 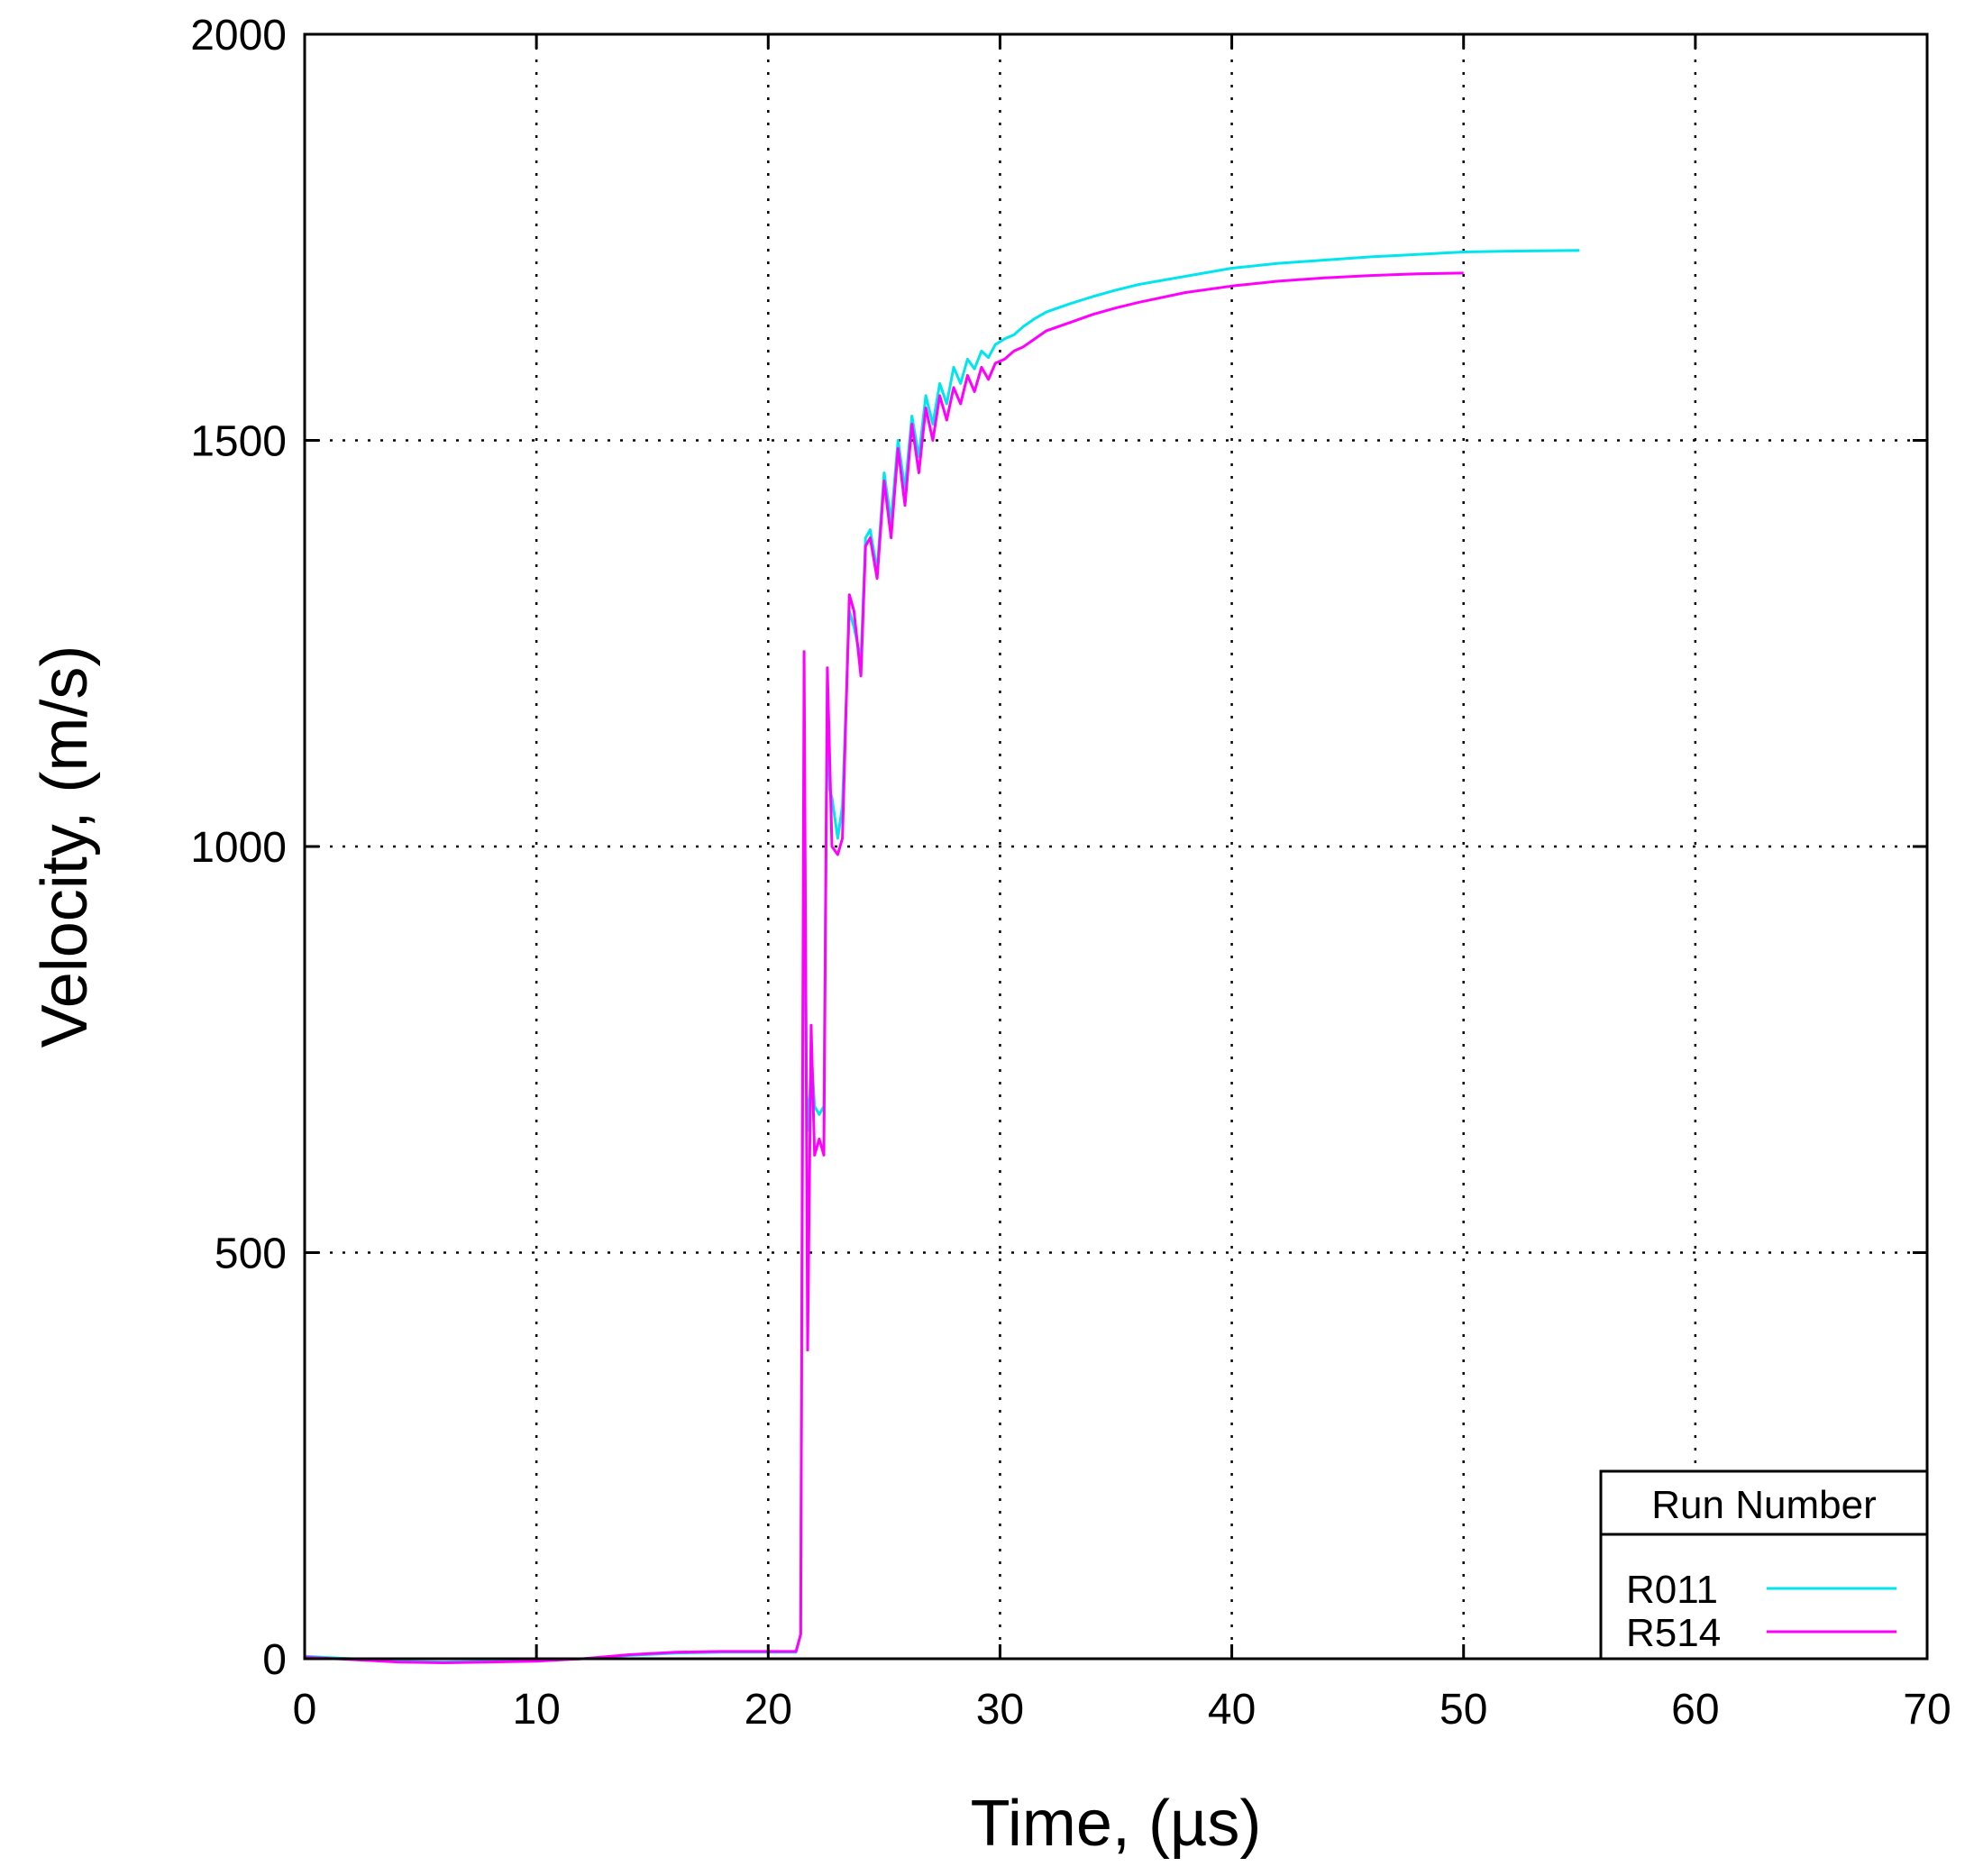 I want to click on x-axis-title: Time, (µs), so click(x=1116, y=1824).